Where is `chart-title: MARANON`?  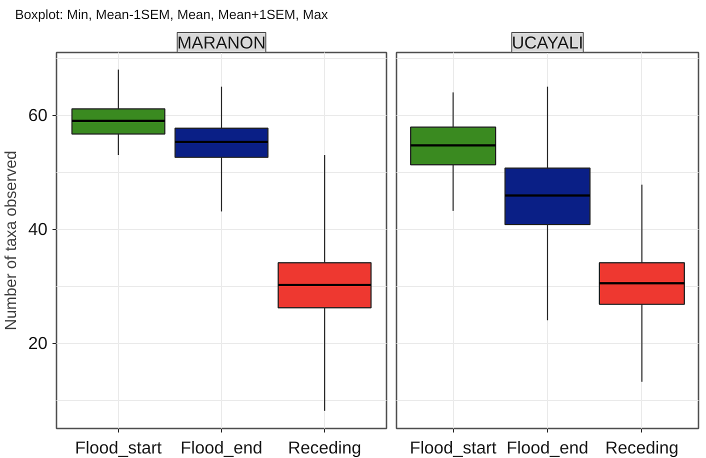 chart-title: MARANON is located at coordinates (221, 42).